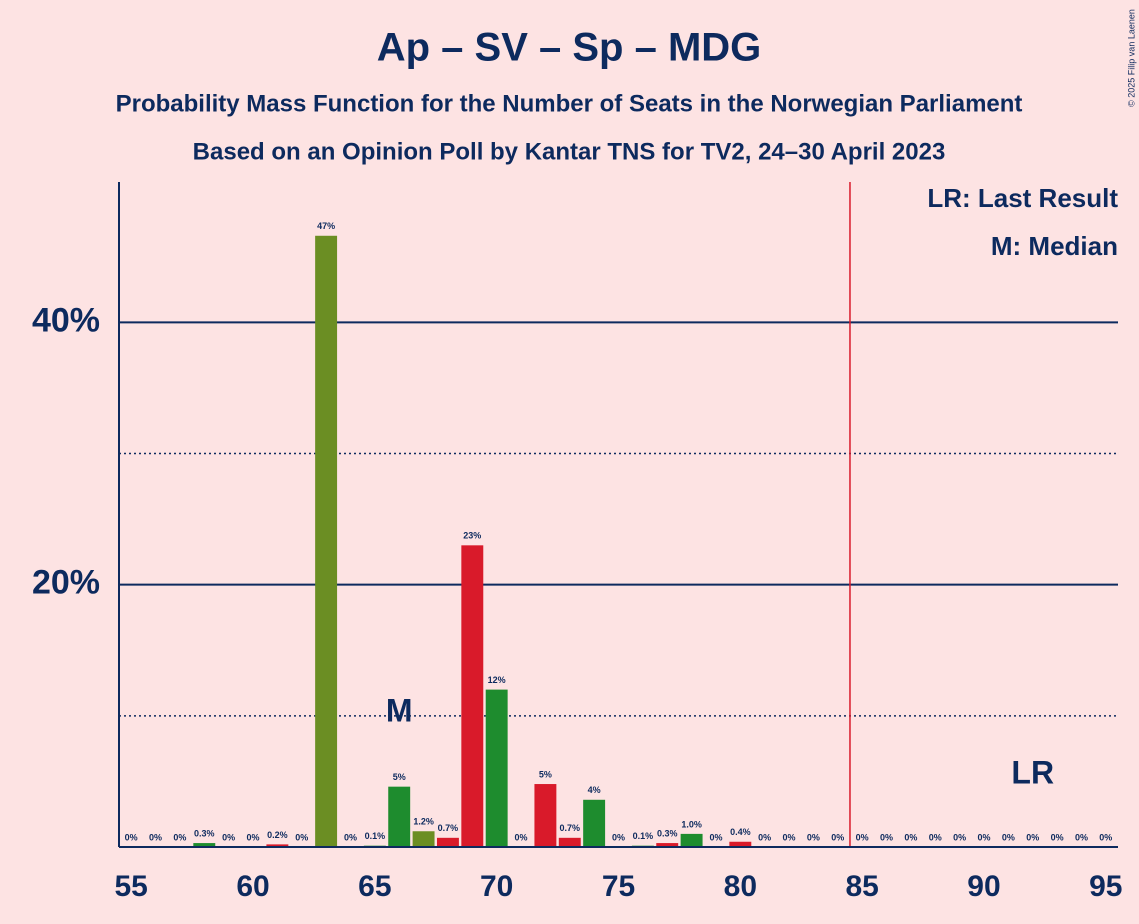 The height and width of the screenshot is (924, 1139). Describe the element at coordinates (496, 886) in the screenshot. I see `x-tick-label: 70` at that location.